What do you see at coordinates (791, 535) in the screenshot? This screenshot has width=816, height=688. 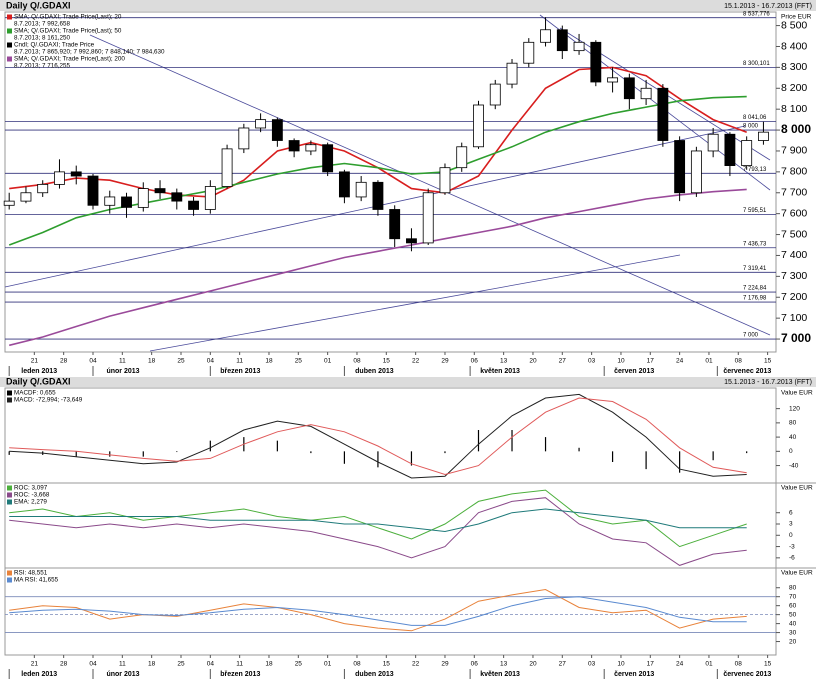 I see `y-tick-label: 0` at bounding box center [791, 535].